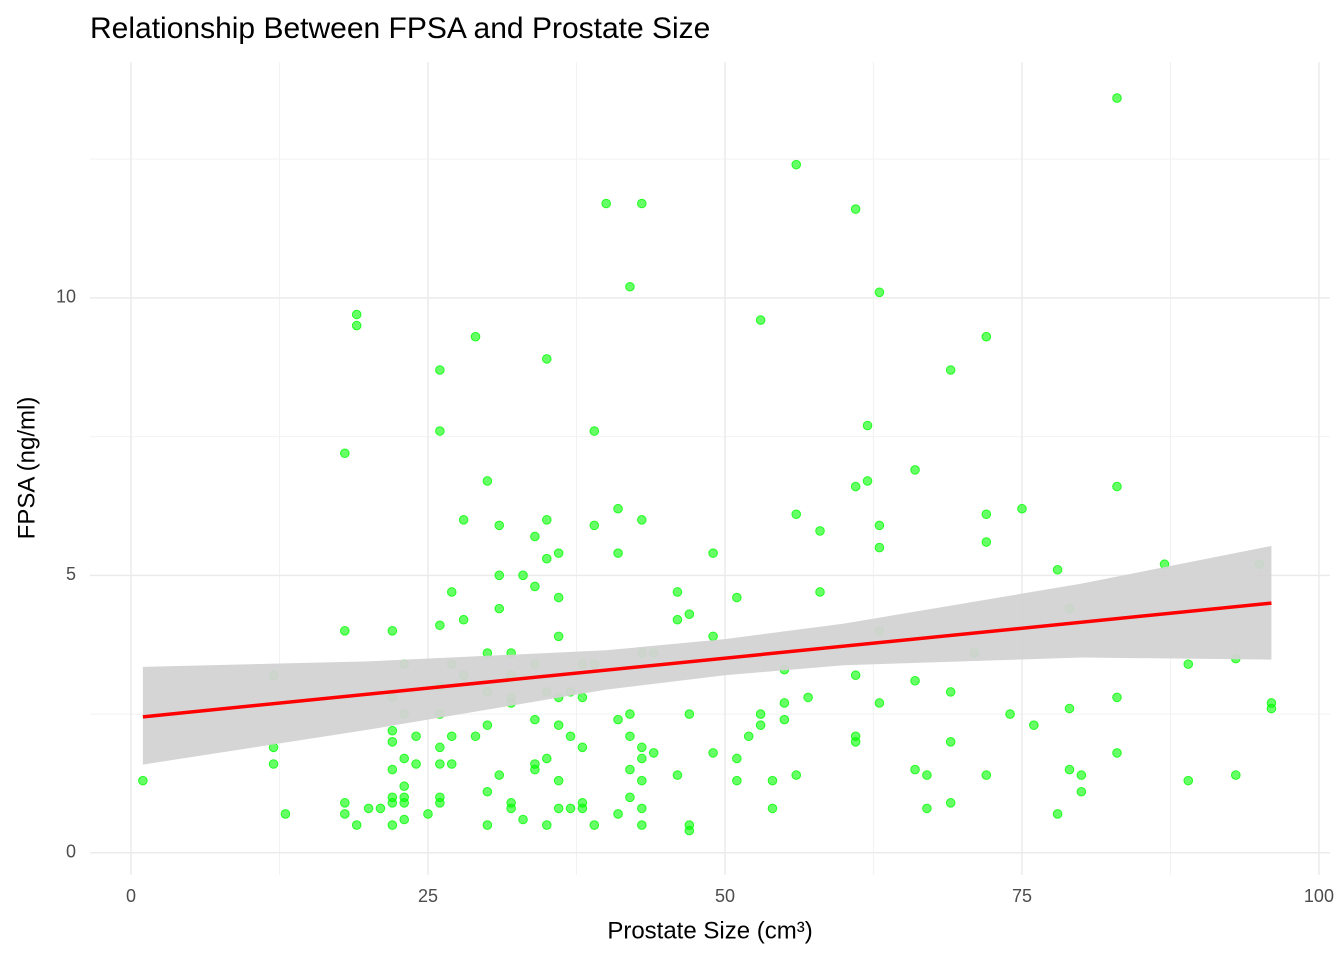 This screenshot has height=960, width=1344. Describe the element at coordinates (1022, 896) in the screenshot. I see `x-tick-label: 75` at that location.